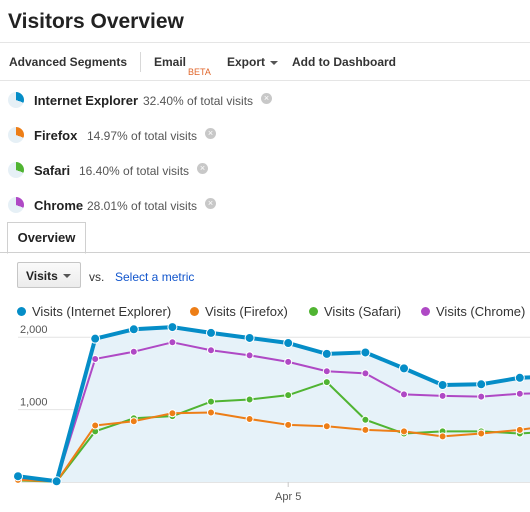 The height and width of the screenshot is (512, 530). I want to click on legend-item: Visits (Safari), so click(355, 311).